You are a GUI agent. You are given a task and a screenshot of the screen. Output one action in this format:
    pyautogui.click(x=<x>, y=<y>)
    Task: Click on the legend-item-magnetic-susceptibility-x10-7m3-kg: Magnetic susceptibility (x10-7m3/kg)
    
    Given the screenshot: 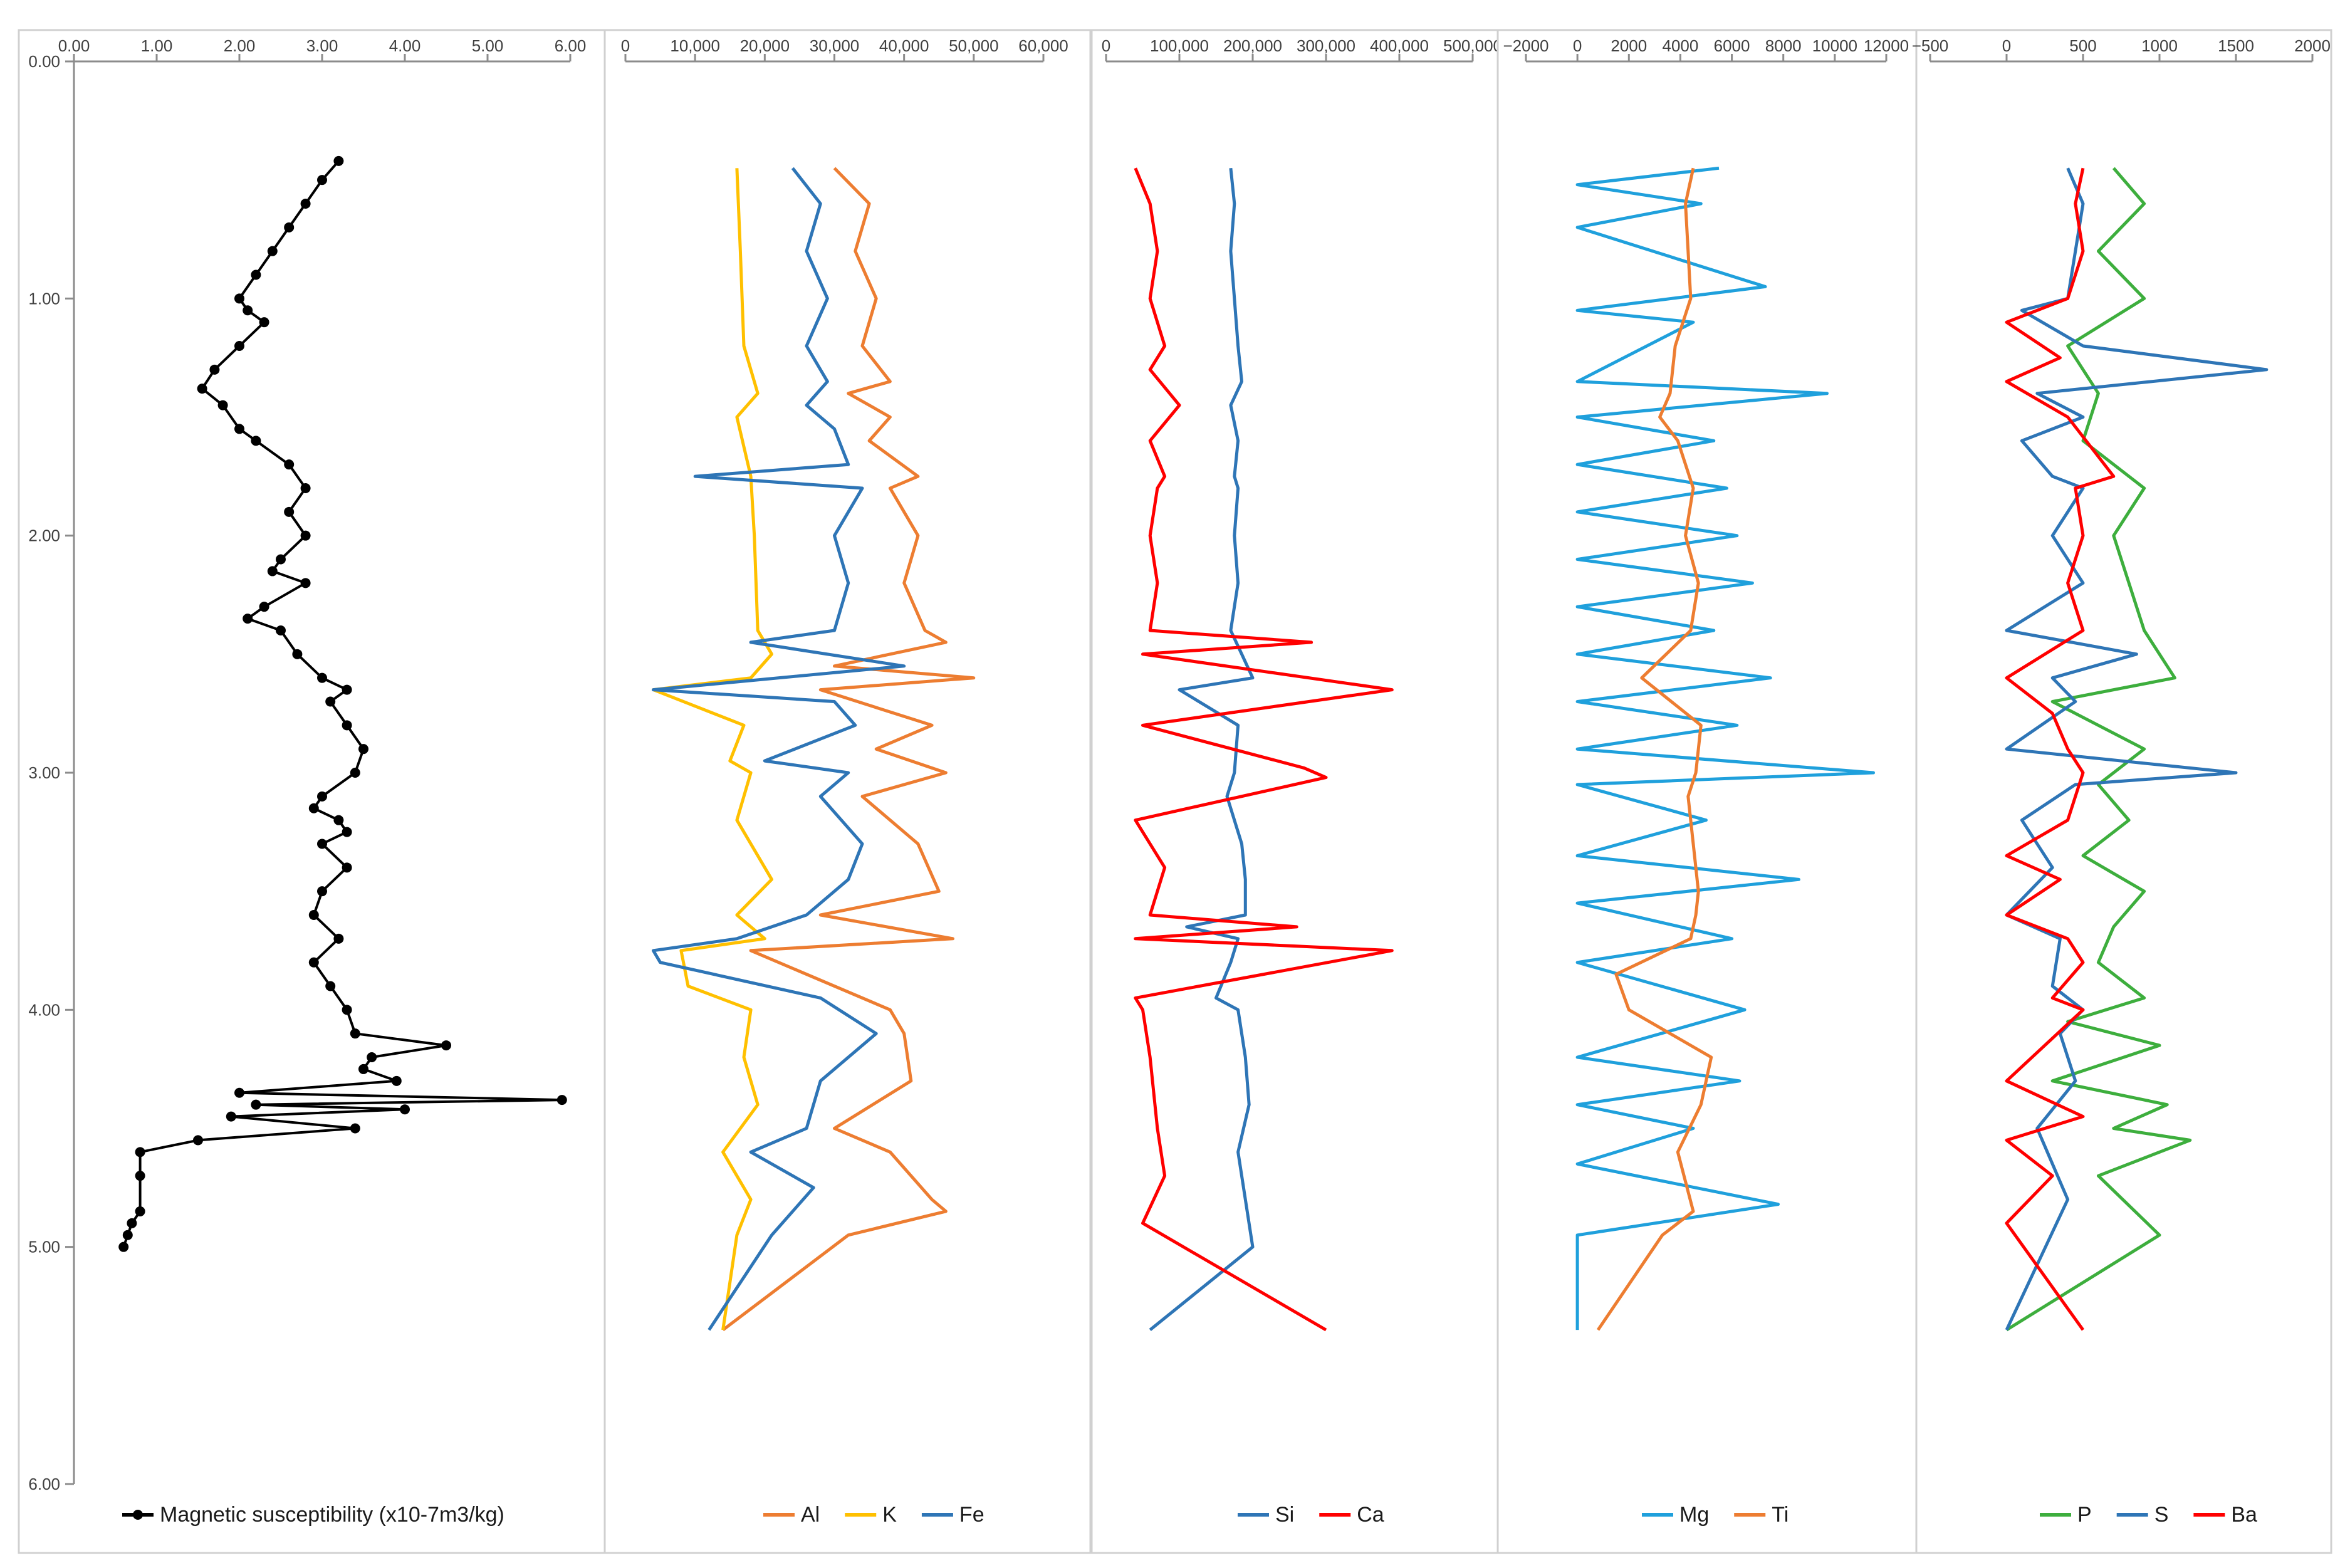 What is the action you would take?
    pyautogui.click(x=313, y=1515)
    